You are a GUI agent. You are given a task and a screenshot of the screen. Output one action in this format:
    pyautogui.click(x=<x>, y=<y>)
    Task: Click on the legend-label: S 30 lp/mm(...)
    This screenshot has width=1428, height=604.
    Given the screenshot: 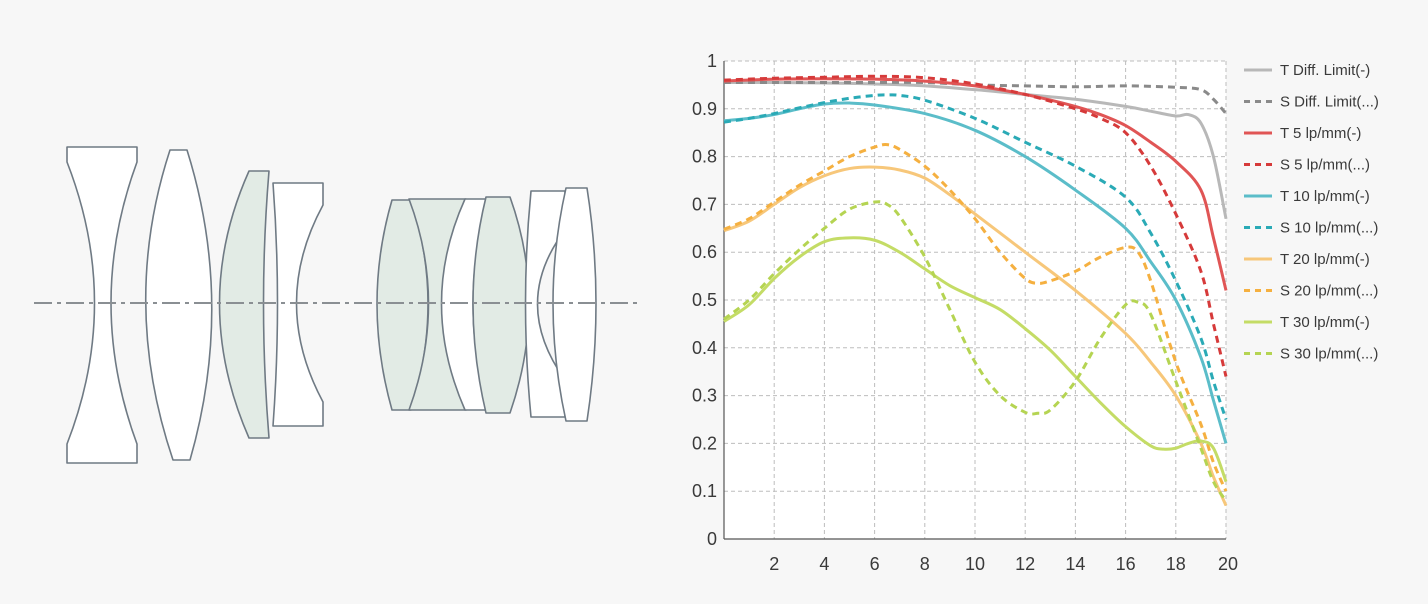 What is the action you would take?
    pyautogui.click(x=1329, y=354)
    